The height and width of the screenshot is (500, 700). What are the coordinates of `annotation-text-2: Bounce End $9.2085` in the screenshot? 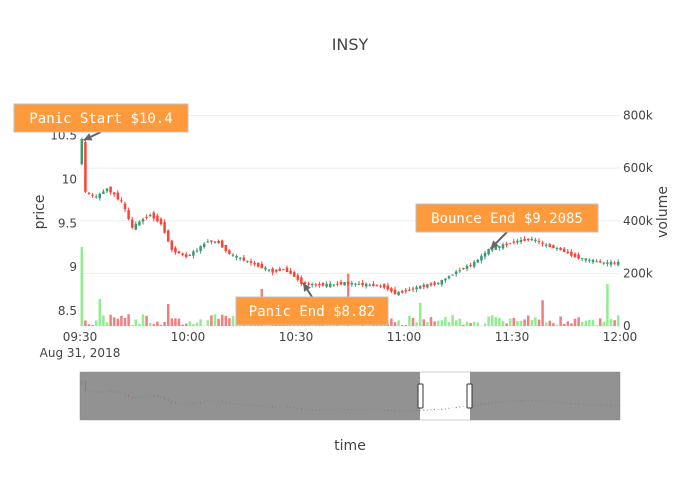 It's located at (507, 219).